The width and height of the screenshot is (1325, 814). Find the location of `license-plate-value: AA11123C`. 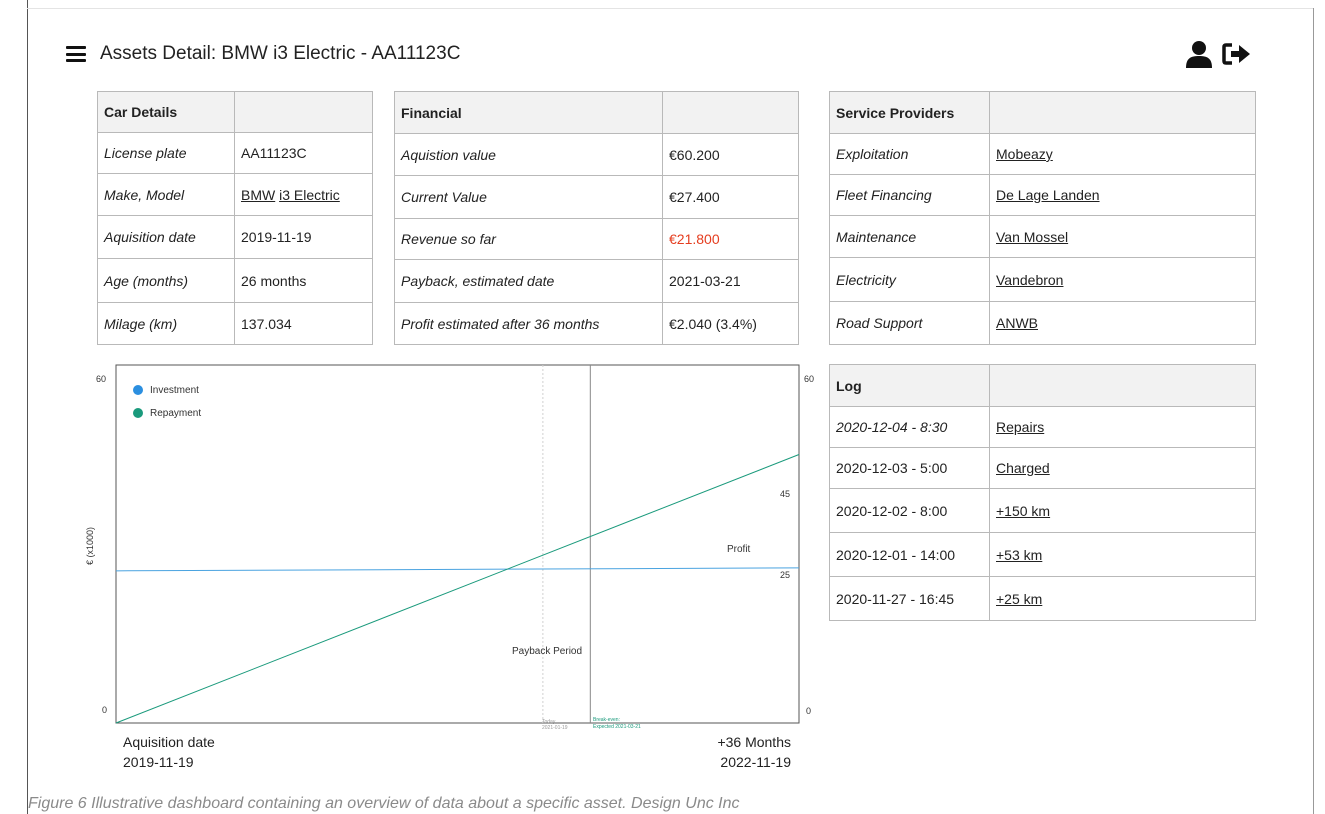

license-plate-value: AA11123C is located at coordinates (303, 153).